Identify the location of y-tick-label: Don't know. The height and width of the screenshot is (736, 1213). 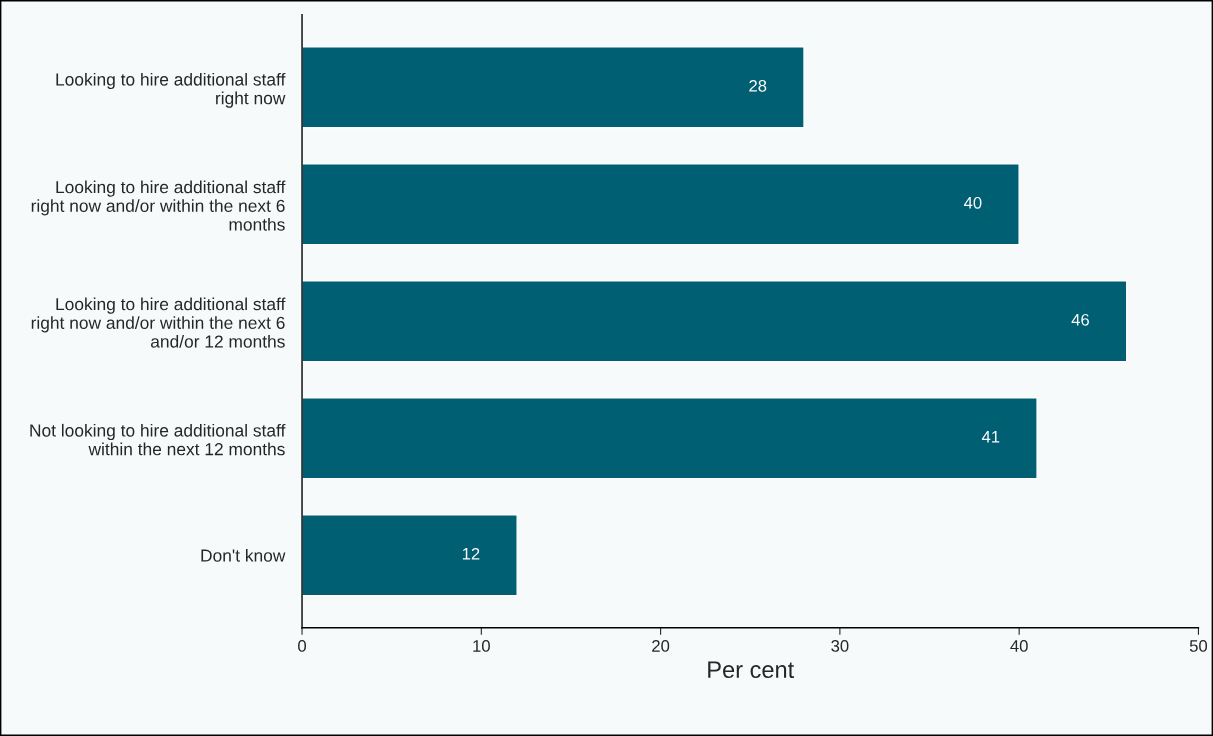
(243, 555).